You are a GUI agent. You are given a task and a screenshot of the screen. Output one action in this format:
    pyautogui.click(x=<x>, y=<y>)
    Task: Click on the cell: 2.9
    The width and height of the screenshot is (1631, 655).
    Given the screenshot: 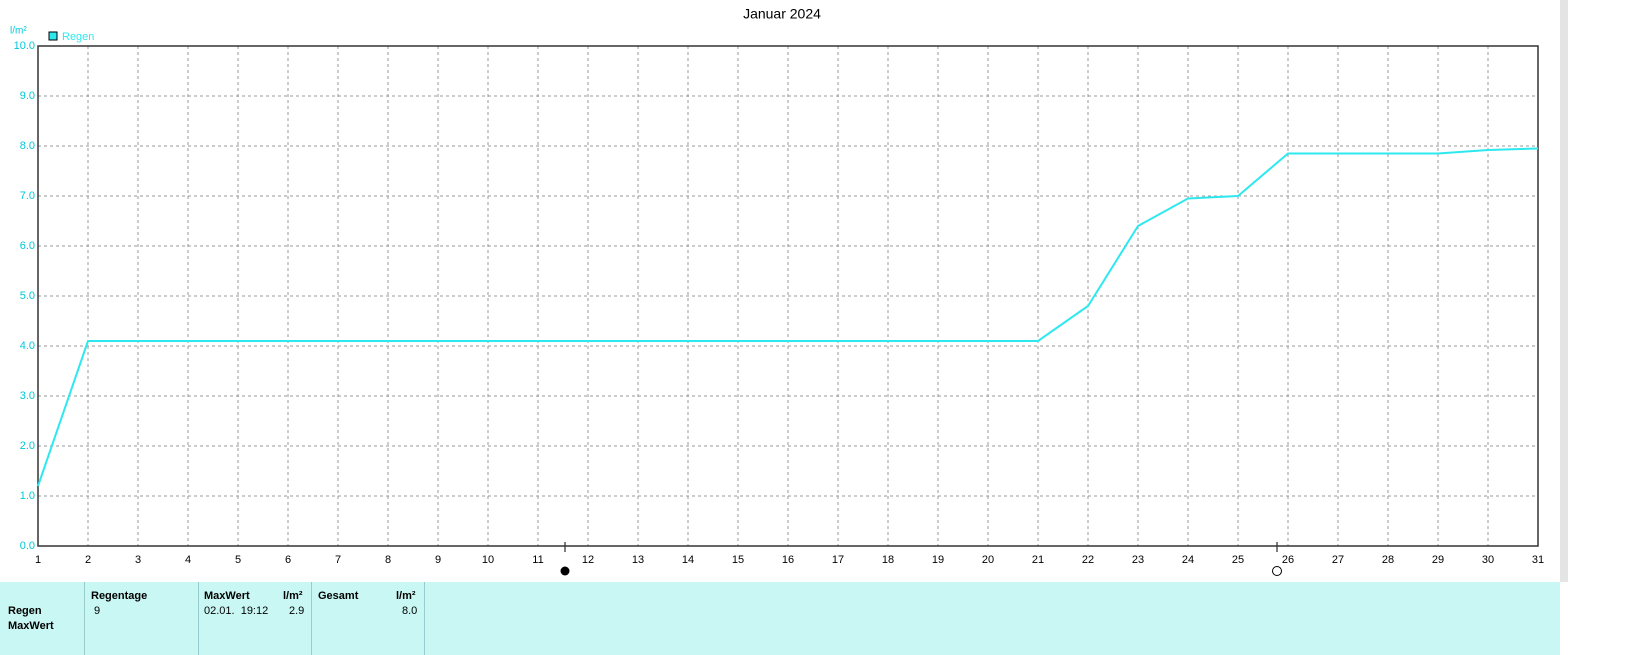 What is the action you would take?
    pyautogui.click(x=297, y=611)
    